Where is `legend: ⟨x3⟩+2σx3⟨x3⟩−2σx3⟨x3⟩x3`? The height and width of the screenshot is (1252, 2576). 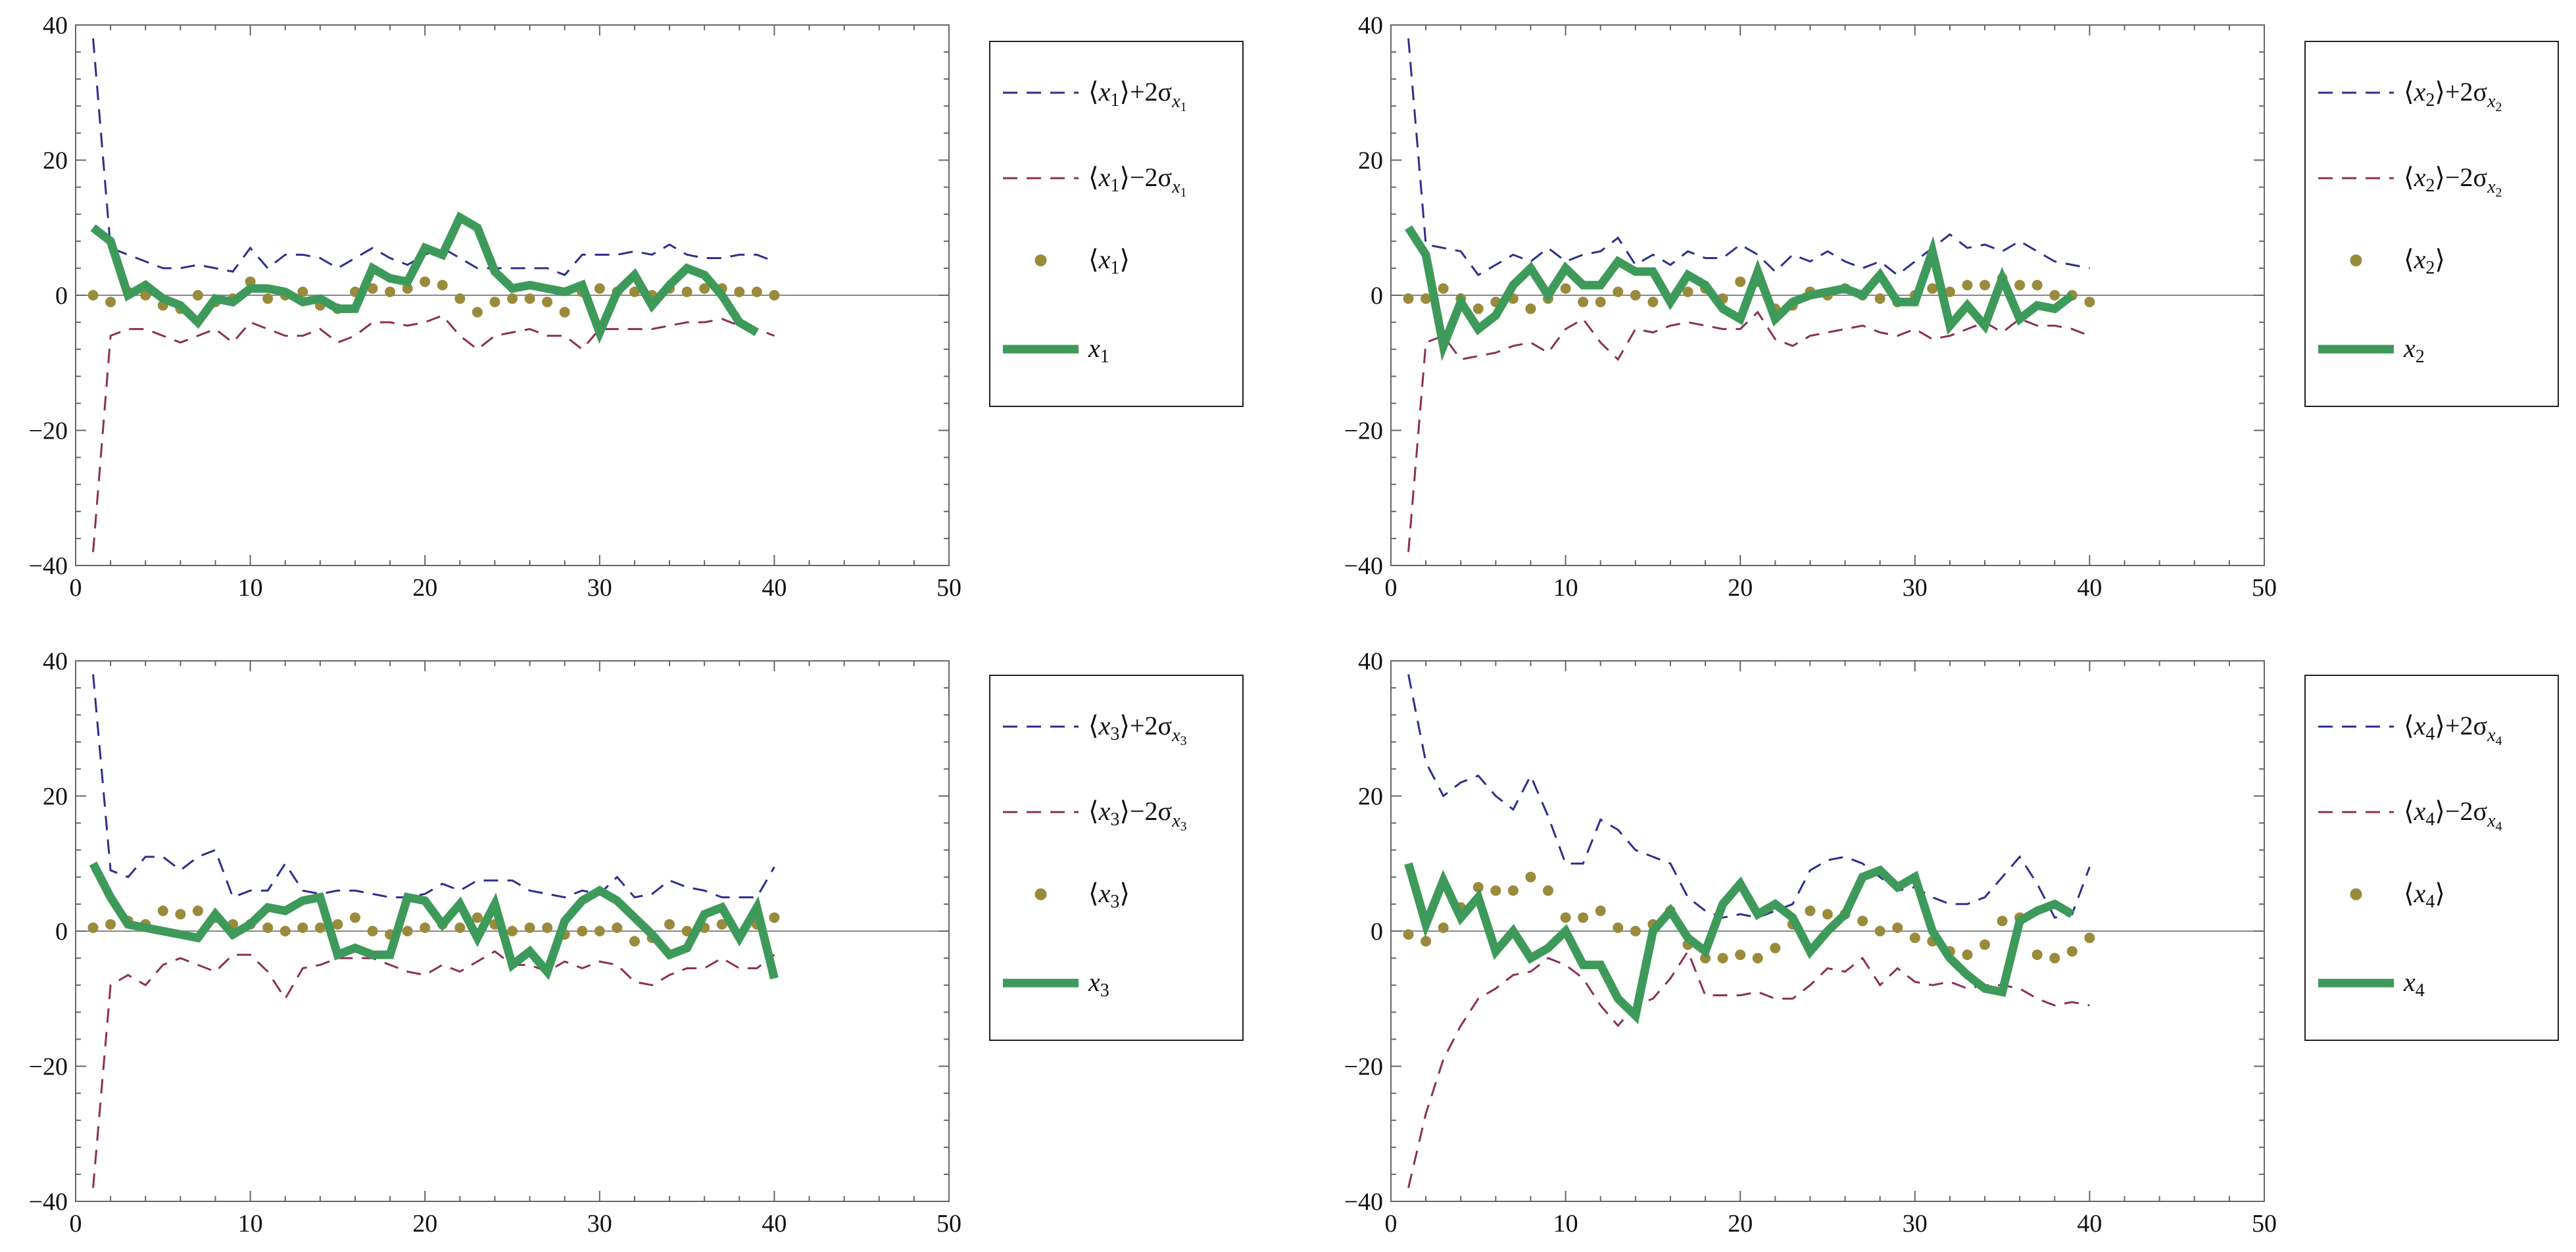 legend: ⟨x3⟩+2σx3⟨x3⟩−2σx3⟨x3⟩x3 is located at coordinates (1116, 858).